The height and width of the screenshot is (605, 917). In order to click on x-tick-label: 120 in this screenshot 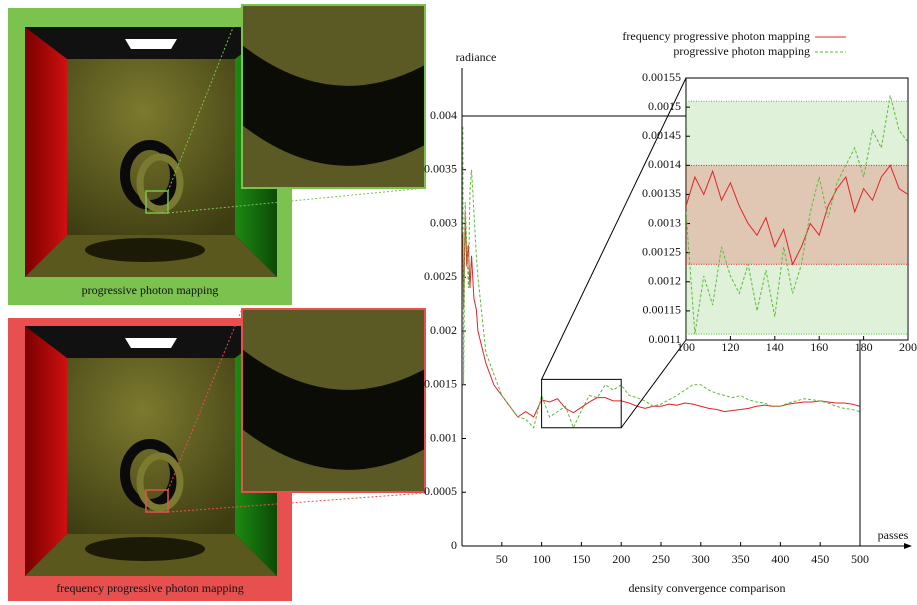, I will do `click(730, 347)`.